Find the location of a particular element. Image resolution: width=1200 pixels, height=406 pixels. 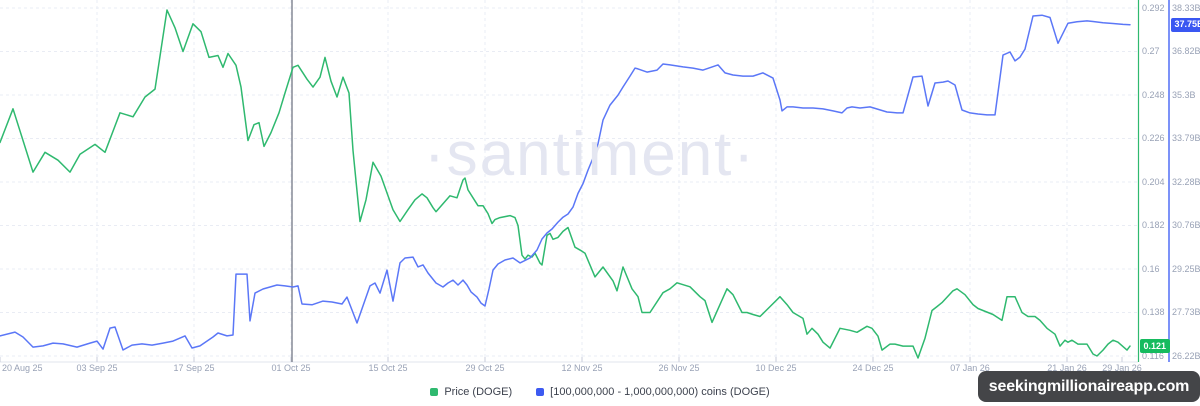

x-axis-tick-label: 03 Sep 25 is located at coordinates (97, 368).